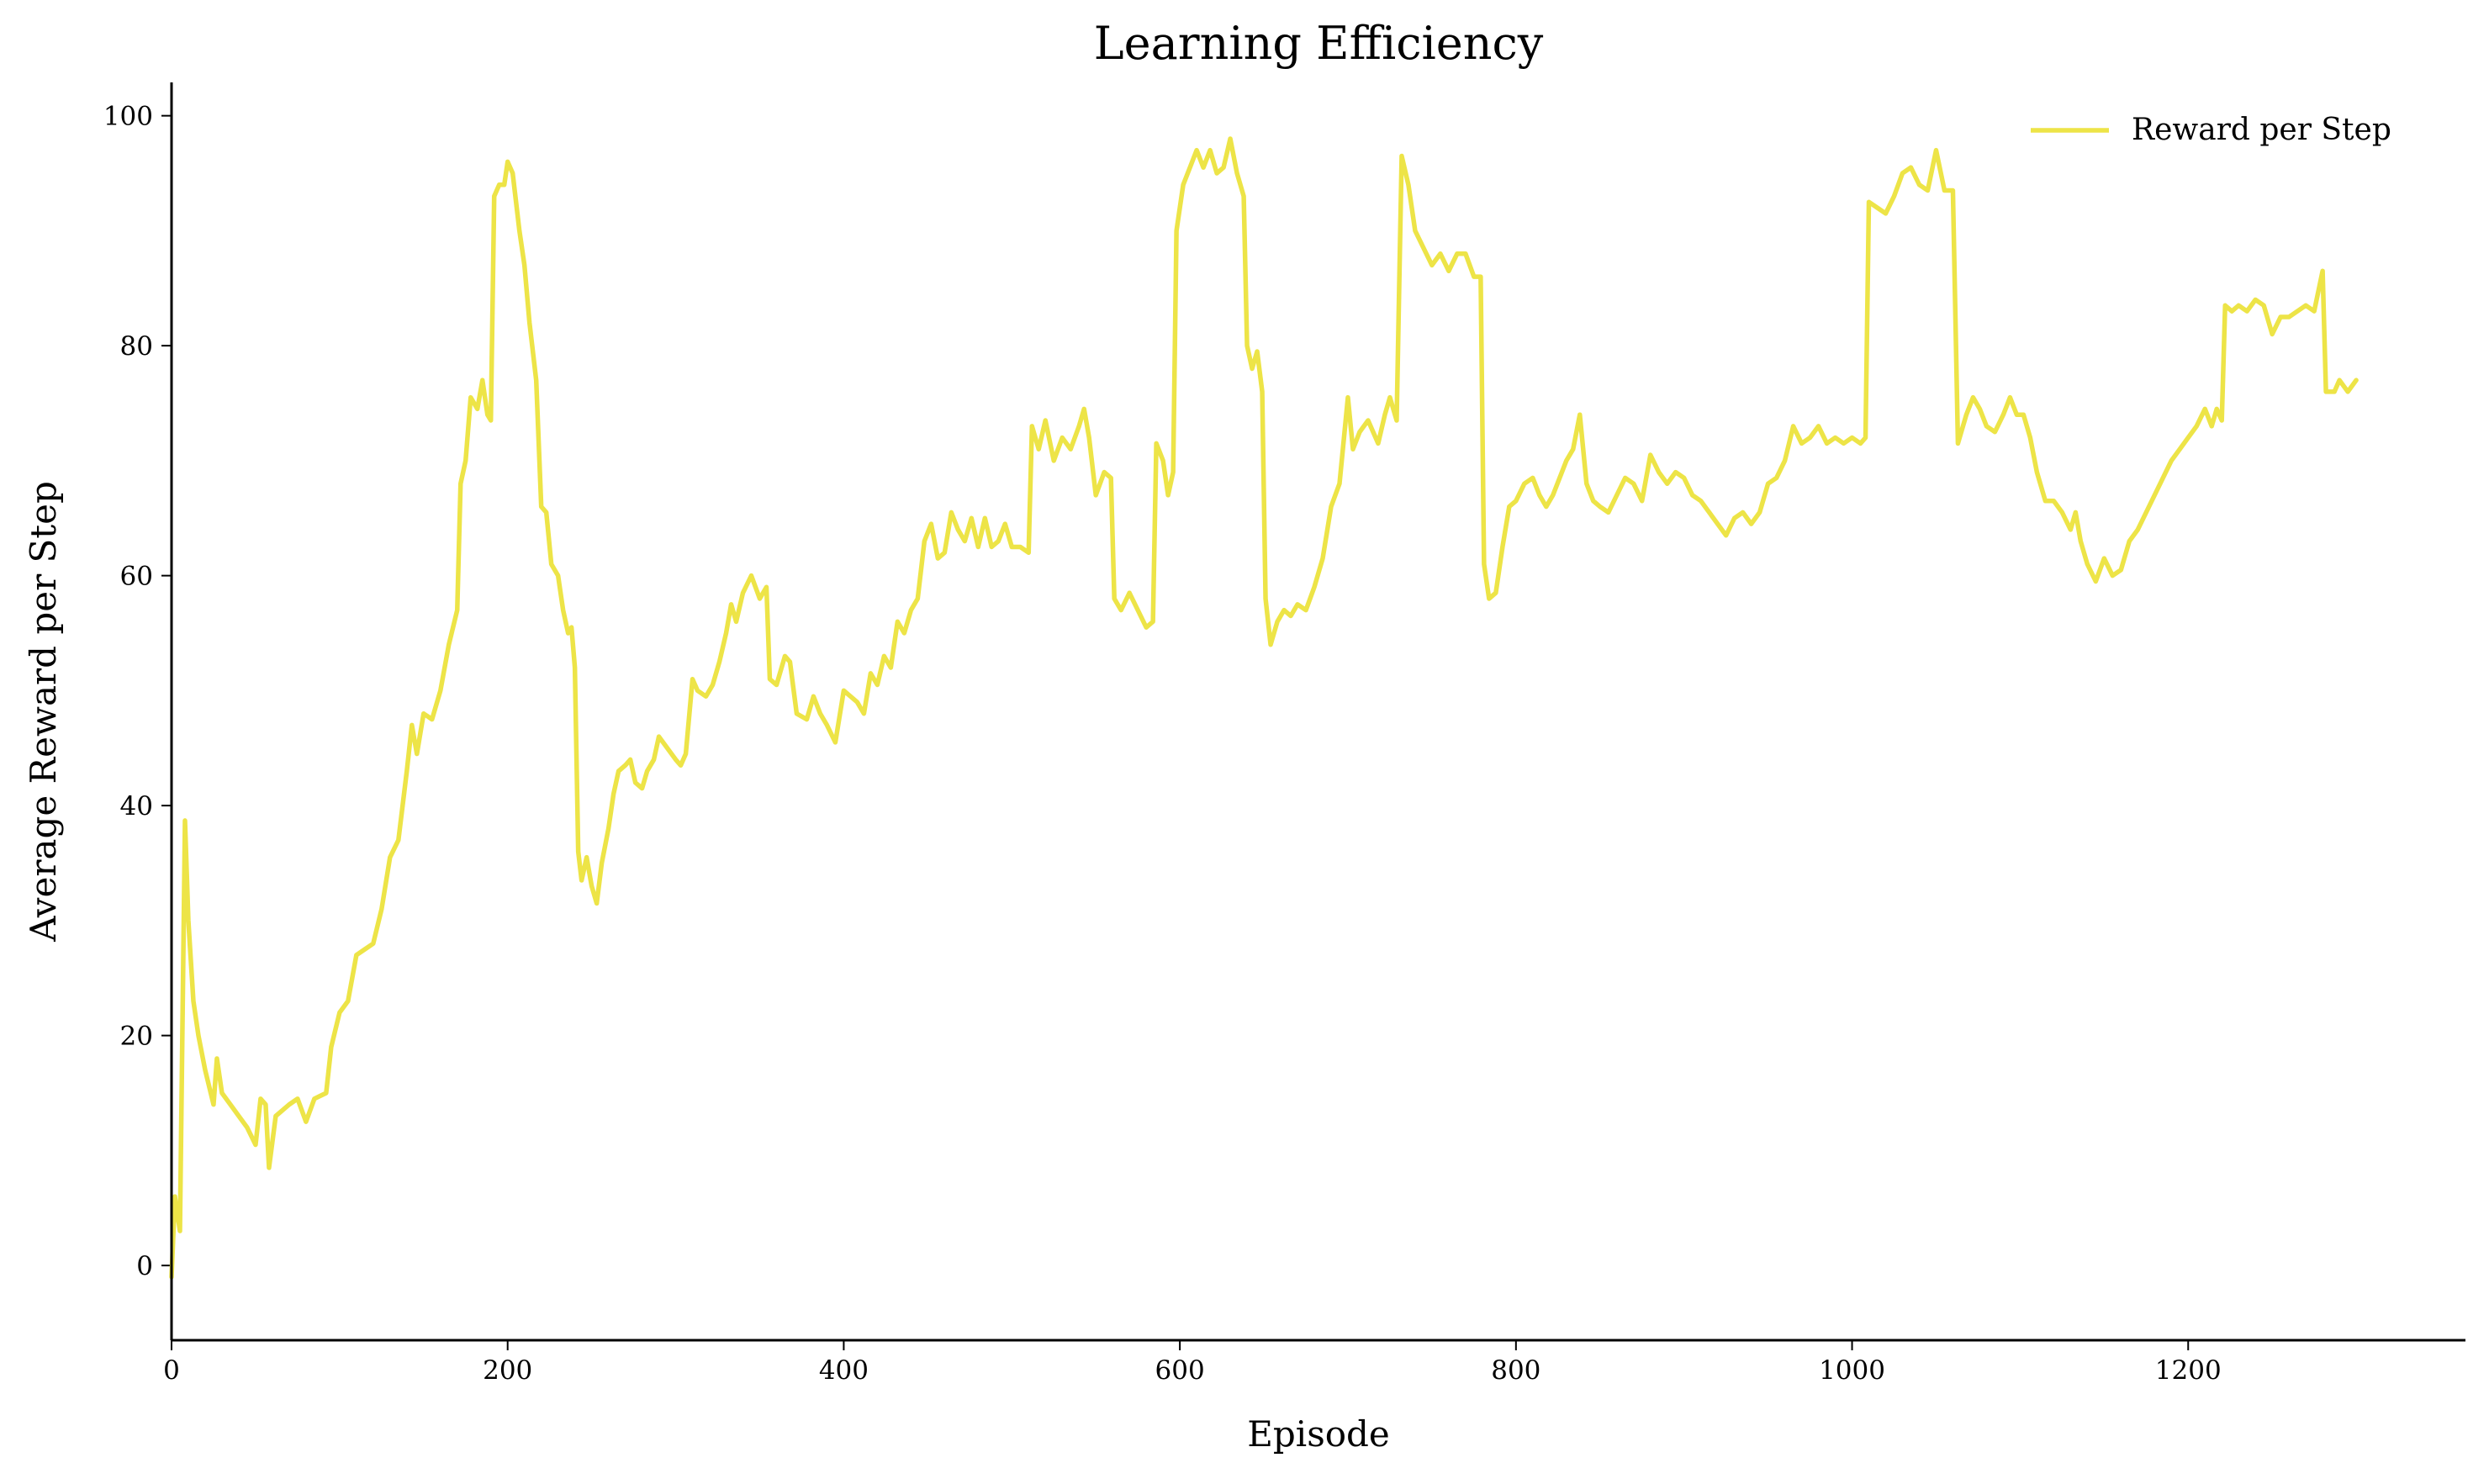 This screenshot has width=2489, height=1484. Describe the element at coordinates (844, 1370) in the screenshot. I see `x-tick-label: 400` at that location.